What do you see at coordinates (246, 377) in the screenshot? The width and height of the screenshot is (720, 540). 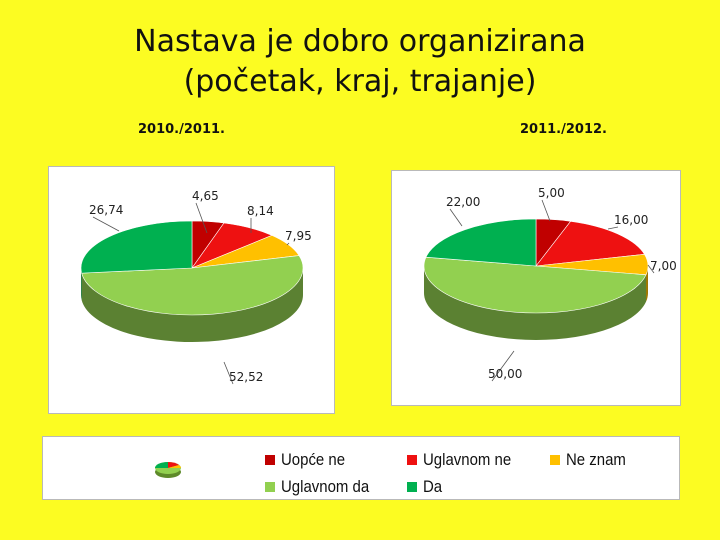 I see `data-label-uglavnom-da: 52,52` at bounding box center [246, 377].